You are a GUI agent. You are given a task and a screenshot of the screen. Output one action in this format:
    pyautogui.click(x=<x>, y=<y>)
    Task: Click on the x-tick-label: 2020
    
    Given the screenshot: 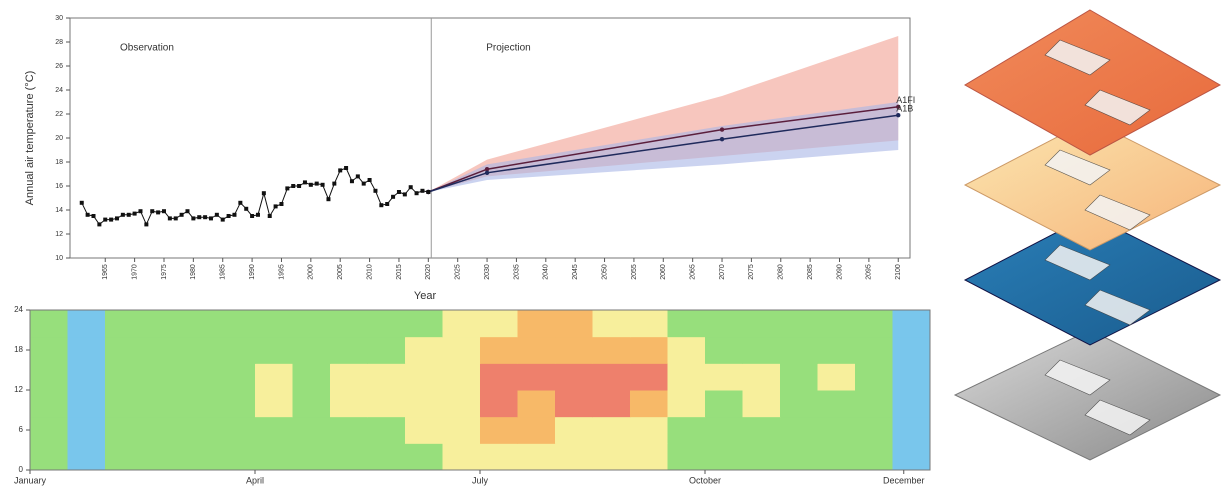 What is the action you would take?
    pyautogui.click(x=428, y=272)
    